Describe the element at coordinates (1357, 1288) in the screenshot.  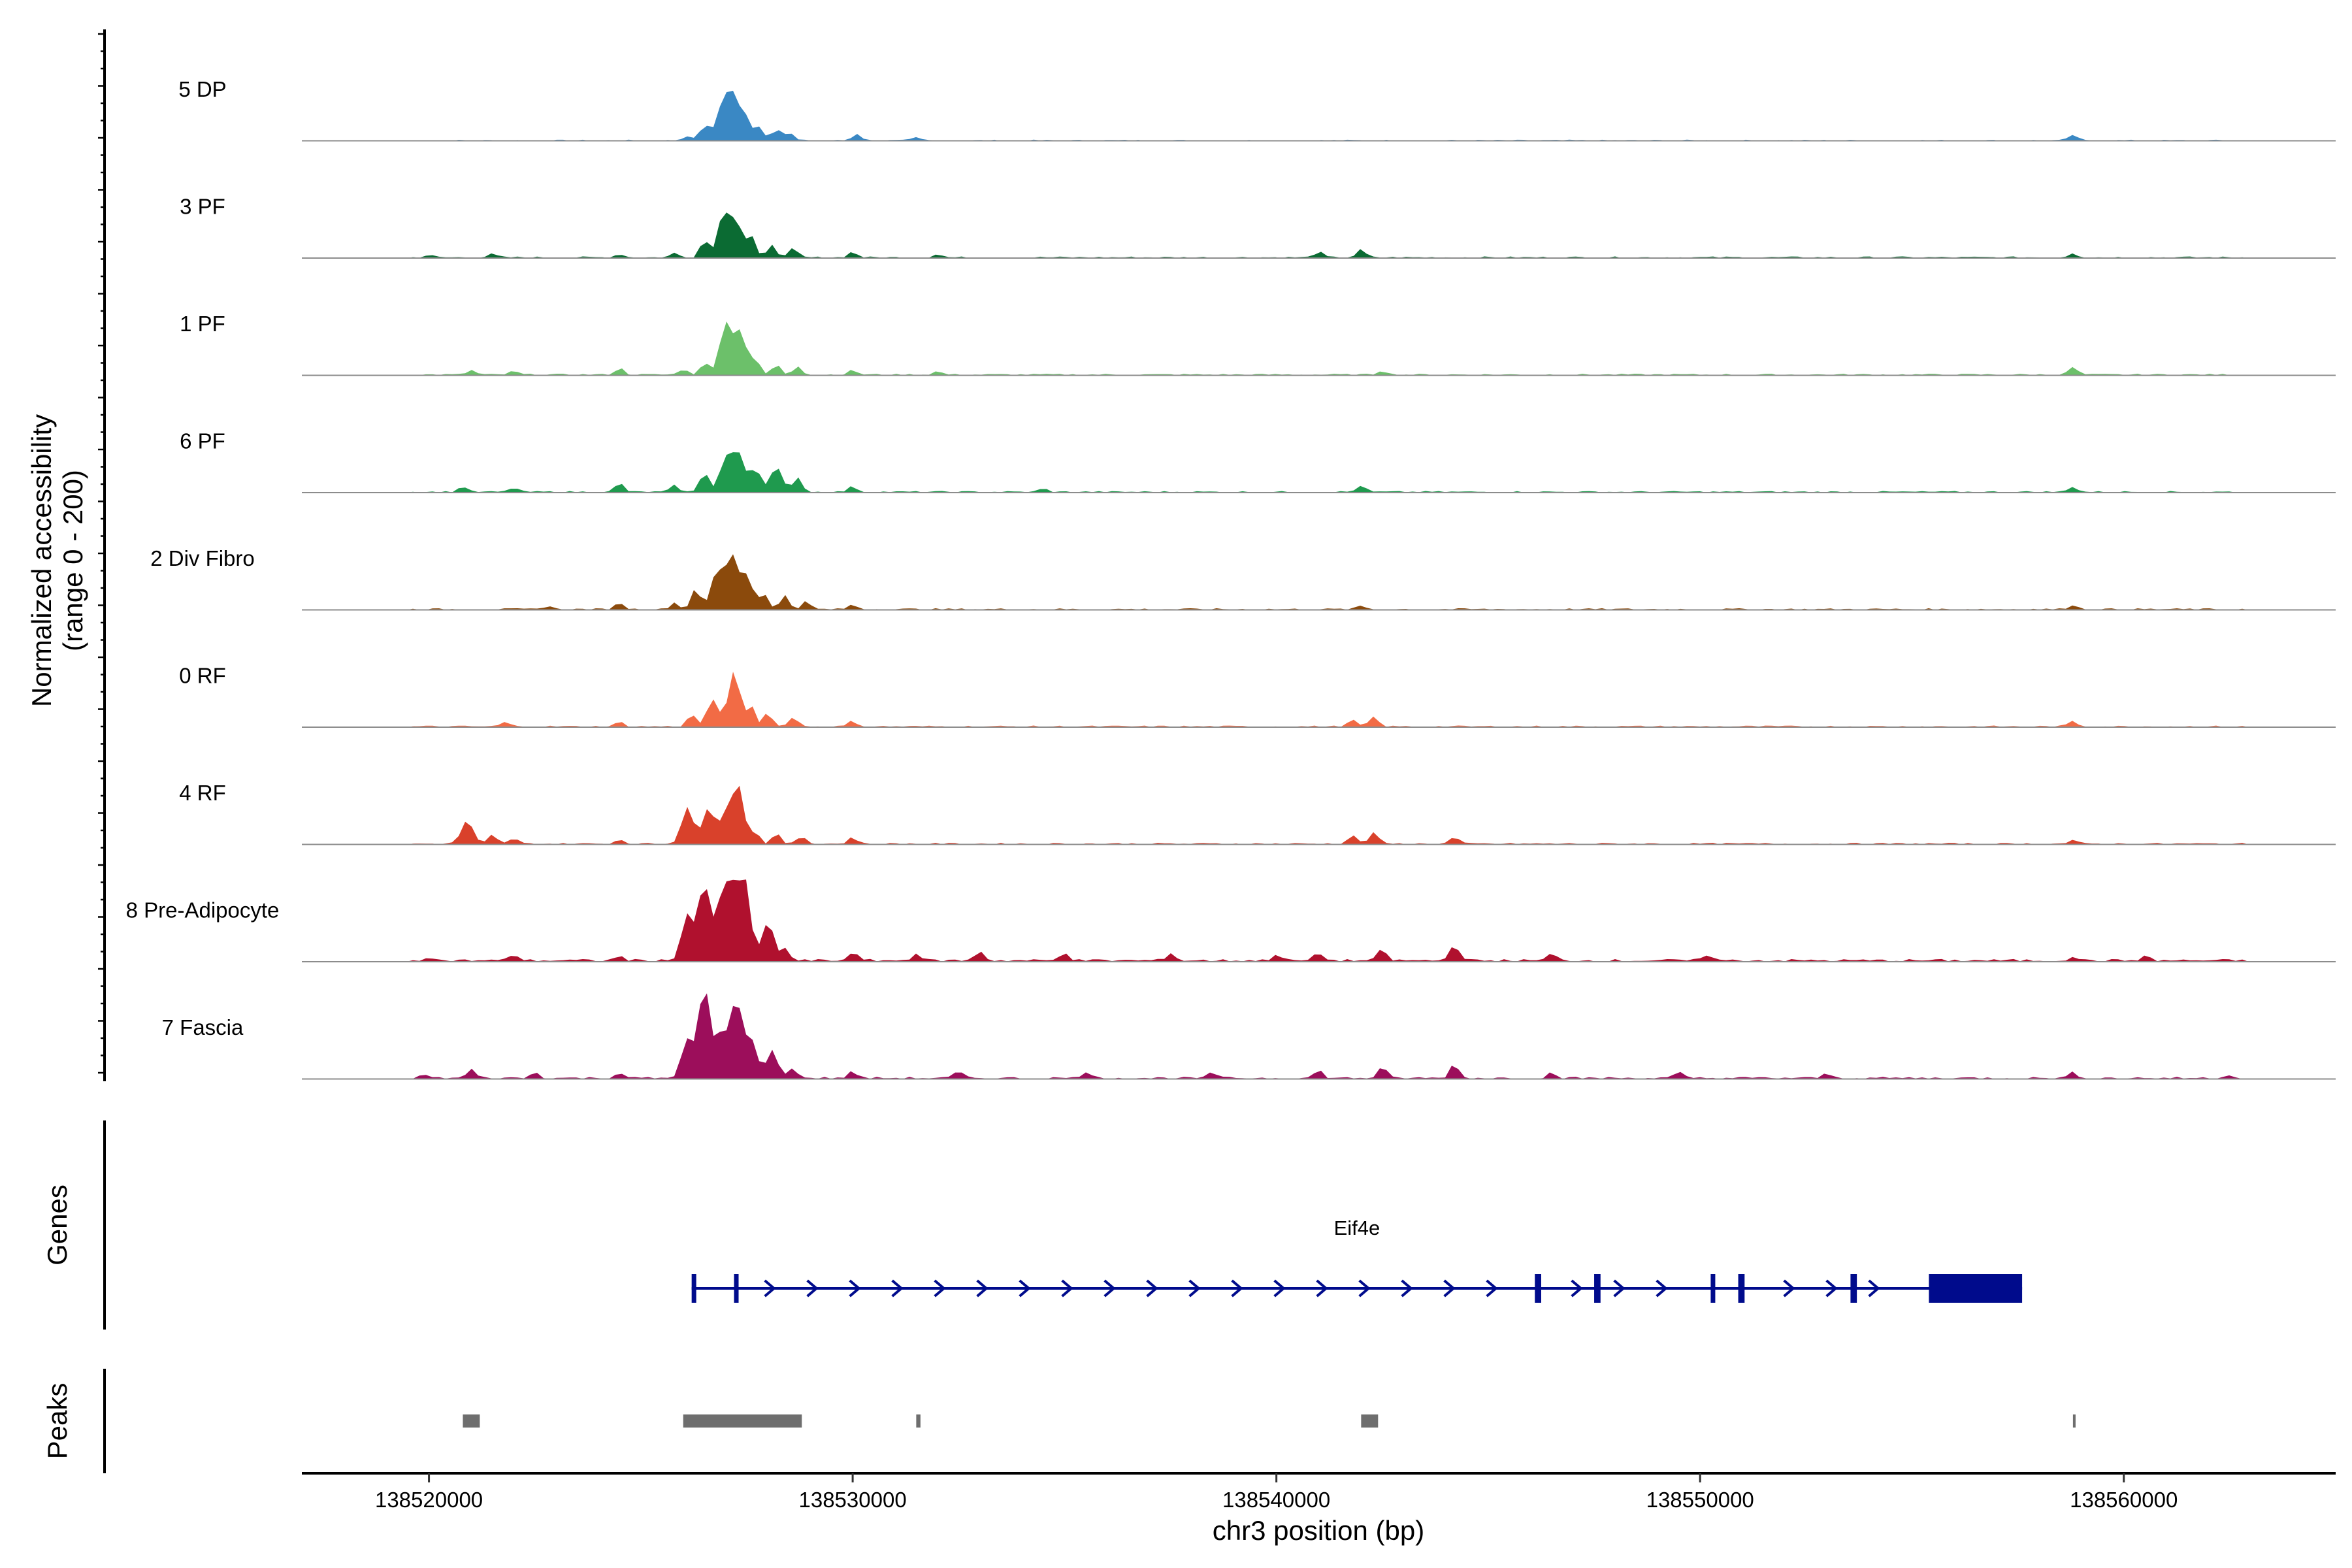
I see `gene-model-eif4e` at that location.